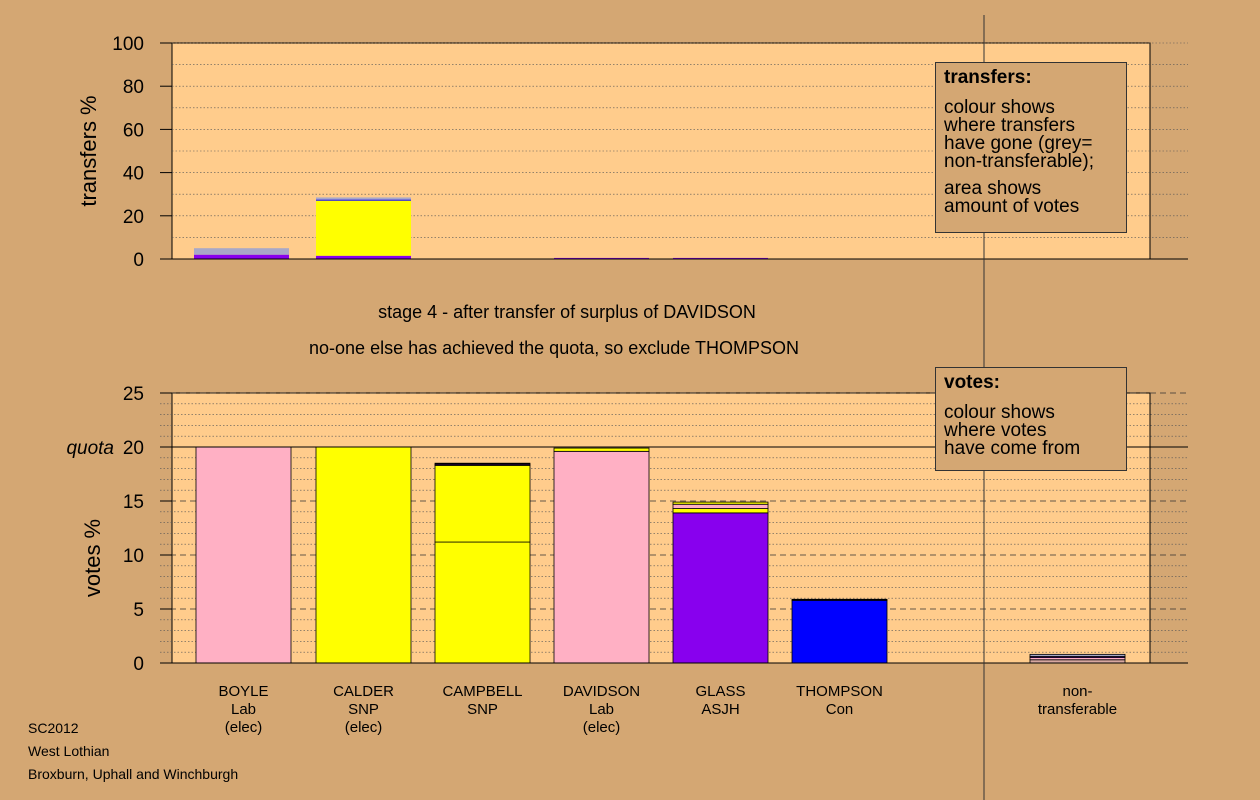  Describe the element at coordinates (133, 217) in the screenshot. I see `transfers-y-tick-label: 20` at that location.